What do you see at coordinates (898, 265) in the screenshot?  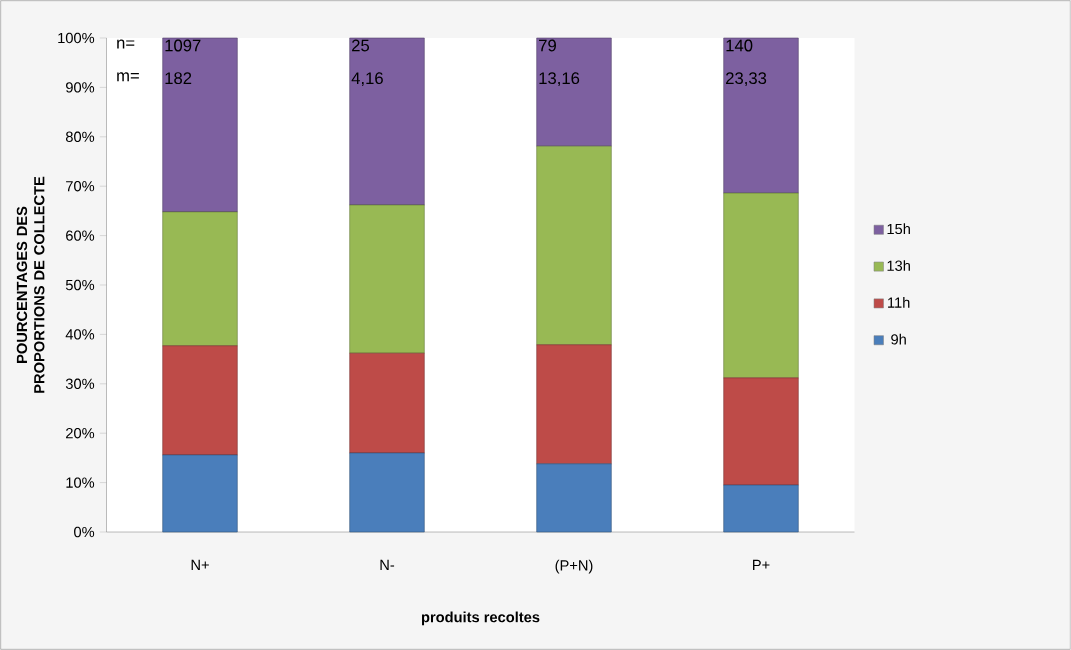 I see `legend-label: 13h` at bounding box center [898, 265].